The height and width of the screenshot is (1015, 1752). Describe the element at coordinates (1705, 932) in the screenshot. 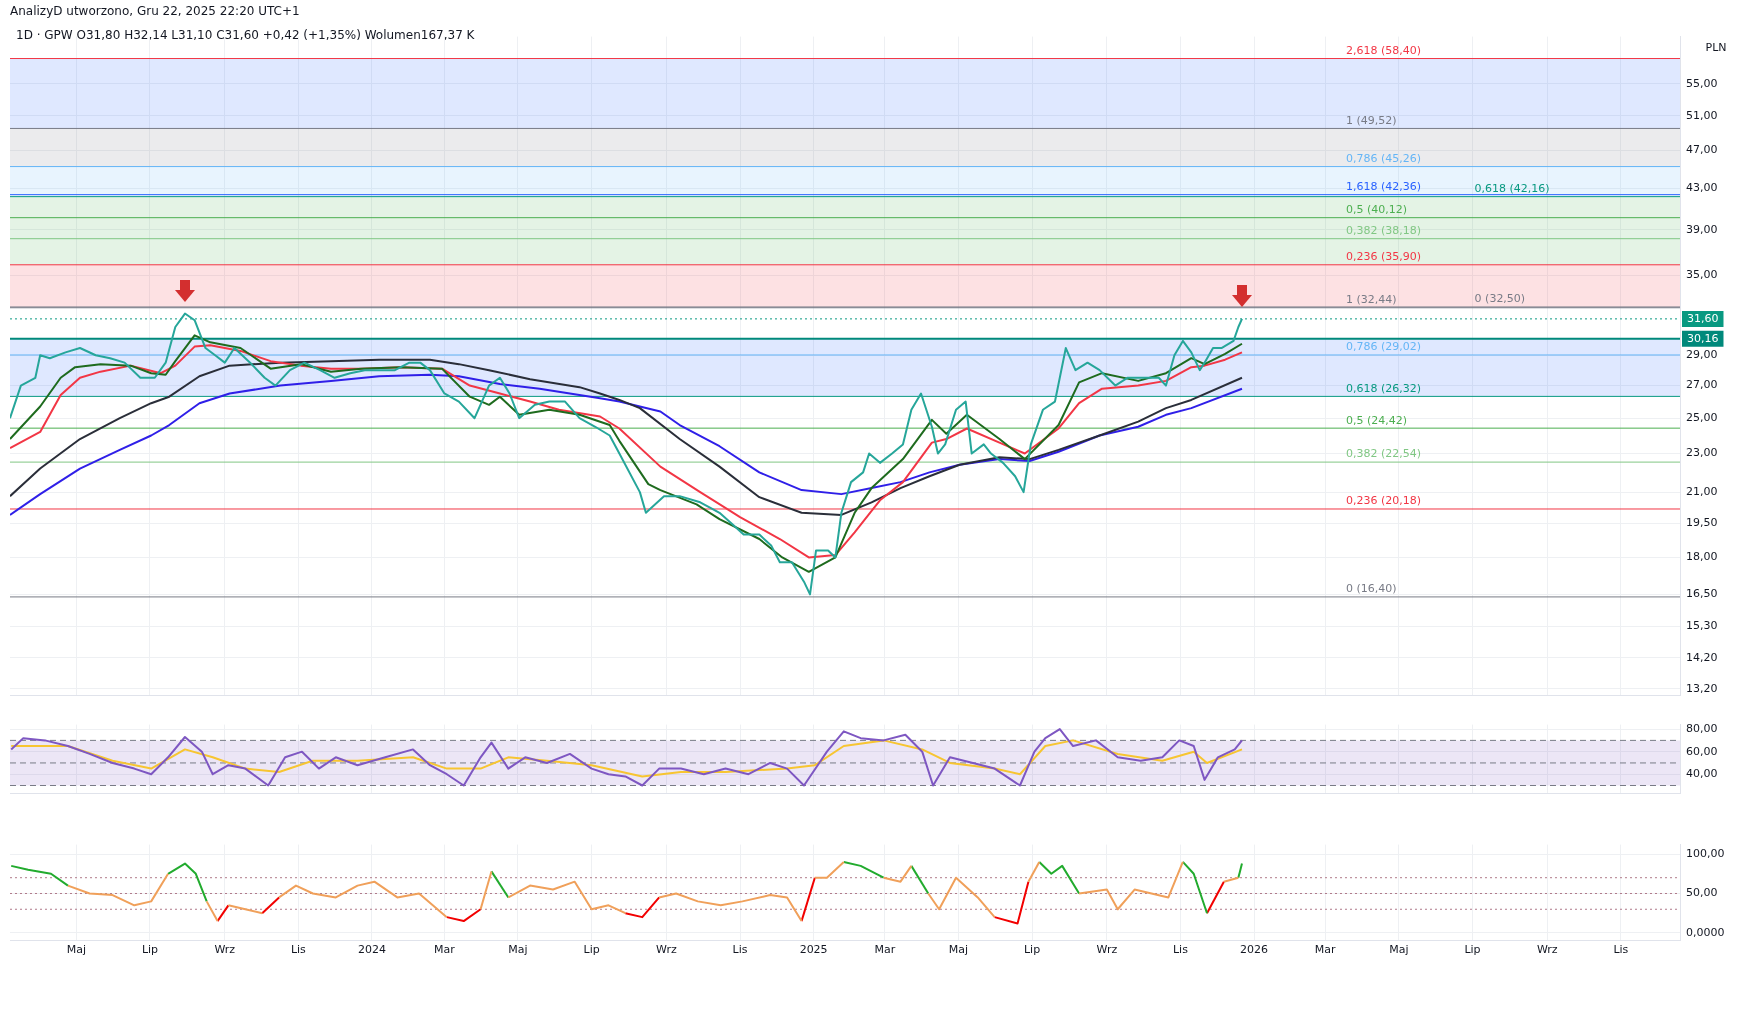

I see `y-tick-label: 0,0000` at that location.